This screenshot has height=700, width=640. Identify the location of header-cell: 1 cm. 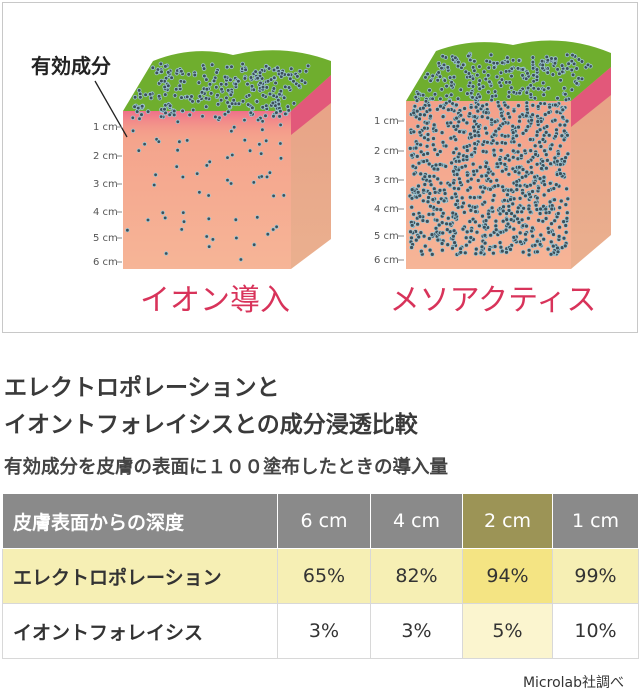
(595, 521).